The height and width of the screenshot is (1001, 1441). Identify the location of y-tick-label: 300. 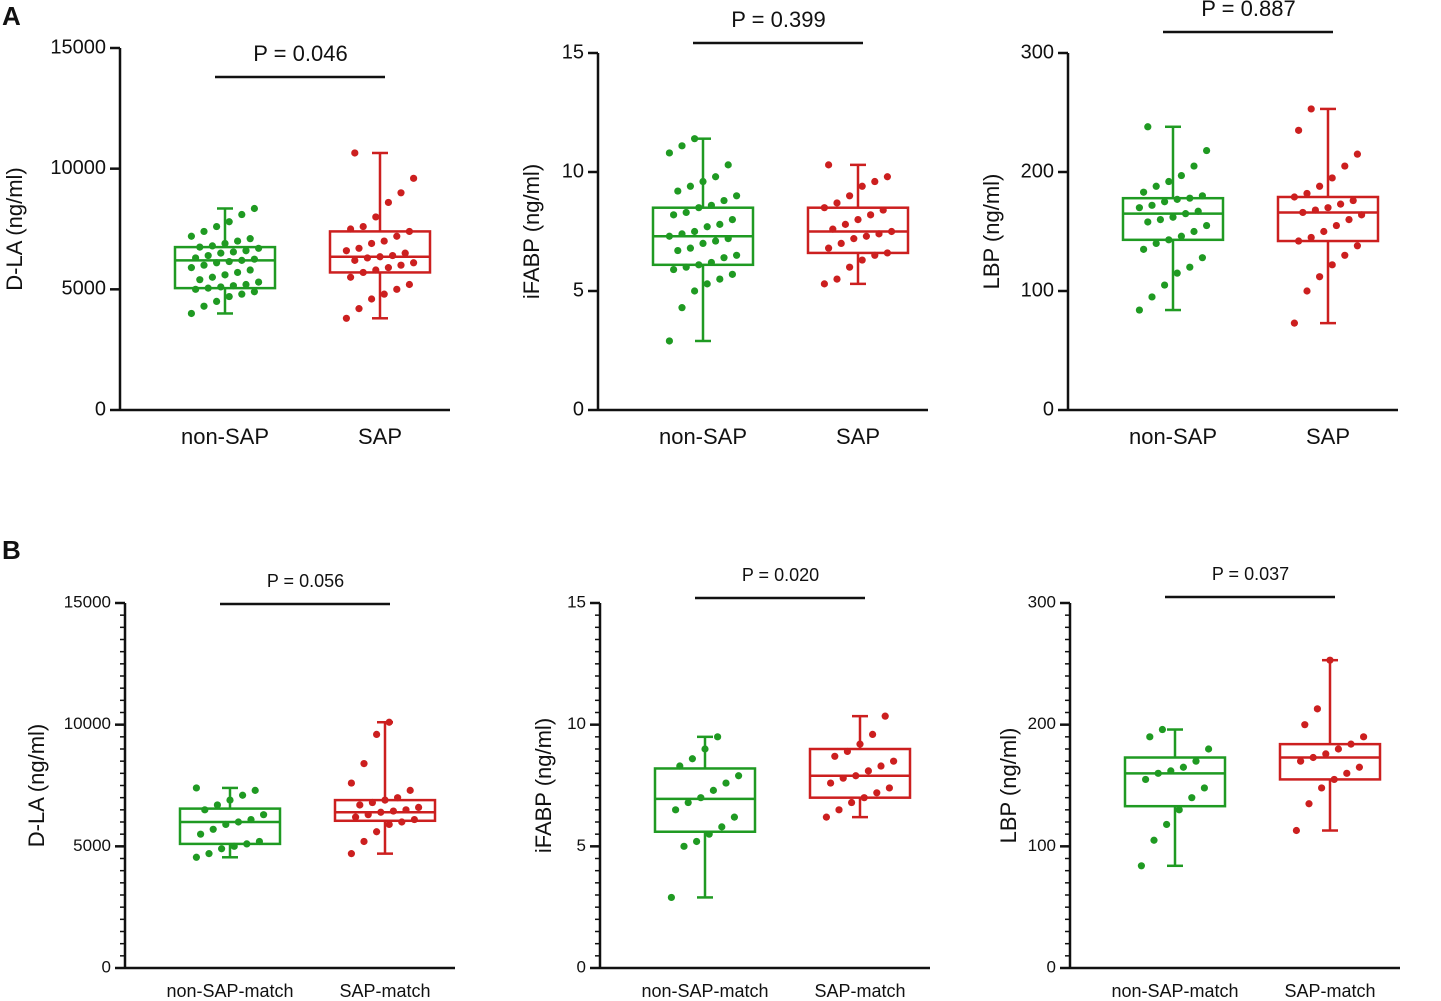
(1042, 601).